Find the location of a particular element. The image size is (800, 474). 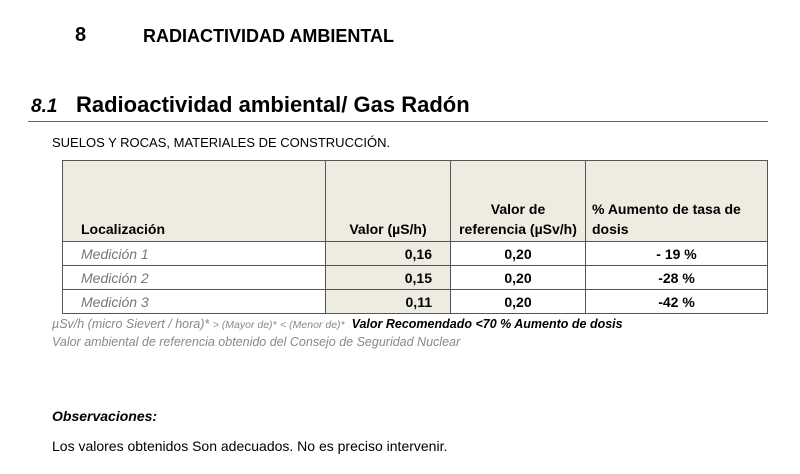

recommended-note: Valor Recomendado <70 % Aumento de dosis is located at coordinates (487, 324).